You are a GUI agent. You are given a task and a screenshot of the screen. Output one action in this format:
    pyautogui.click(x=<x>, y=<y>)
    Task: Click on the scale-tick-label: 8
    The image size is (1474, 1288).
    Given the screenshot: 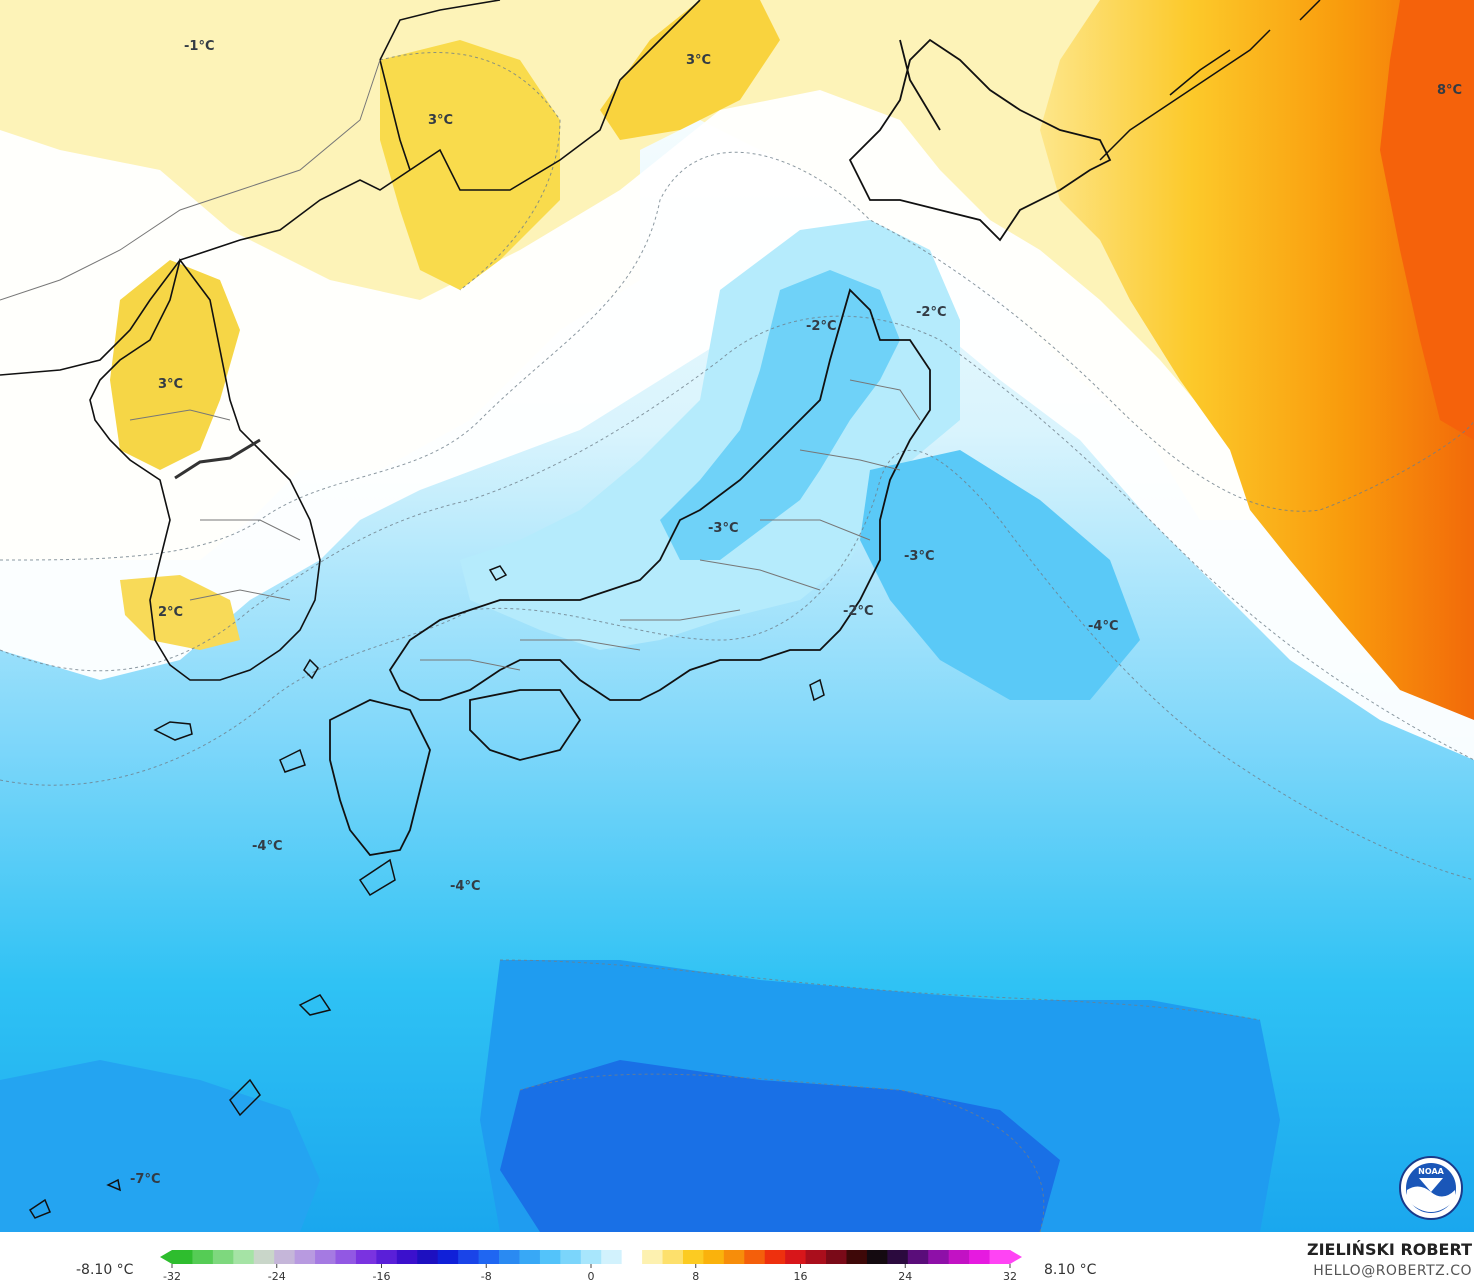 What is the action you would take?
    pyautogui.click(x=695, y=1276)
    